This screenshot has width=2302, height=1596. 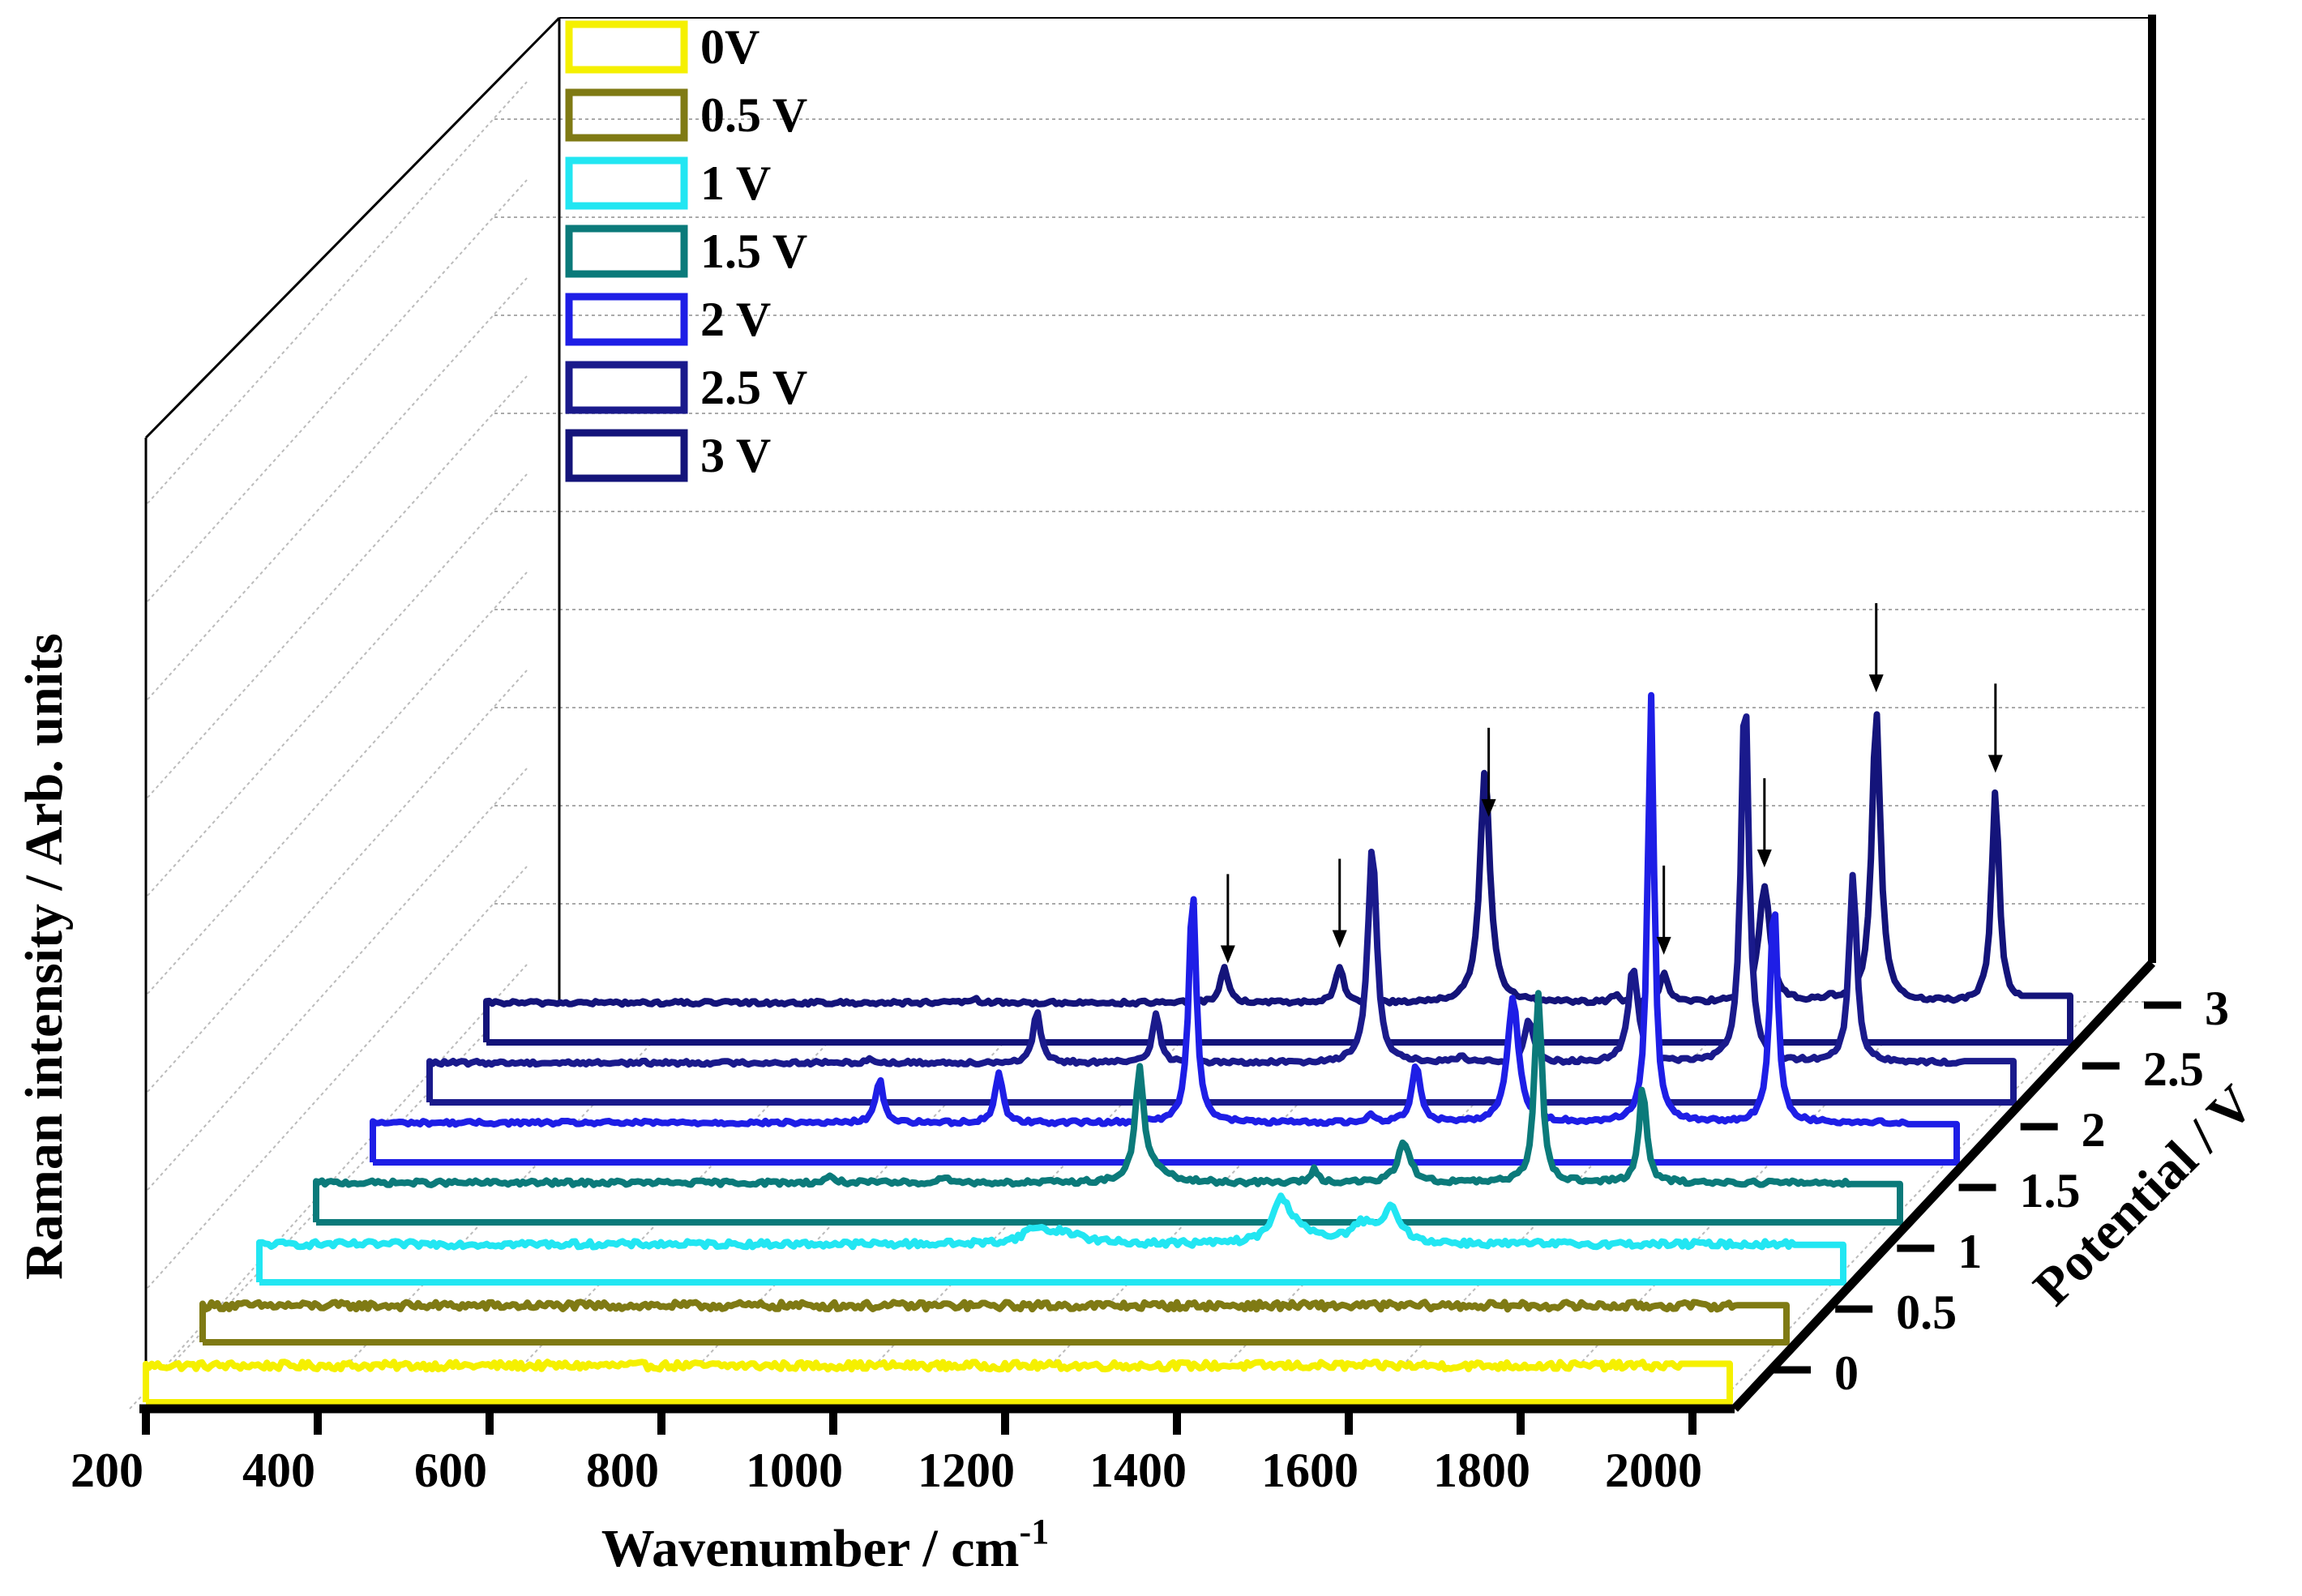 I want to click on annotation-layer, so click(x=1611, y=783).